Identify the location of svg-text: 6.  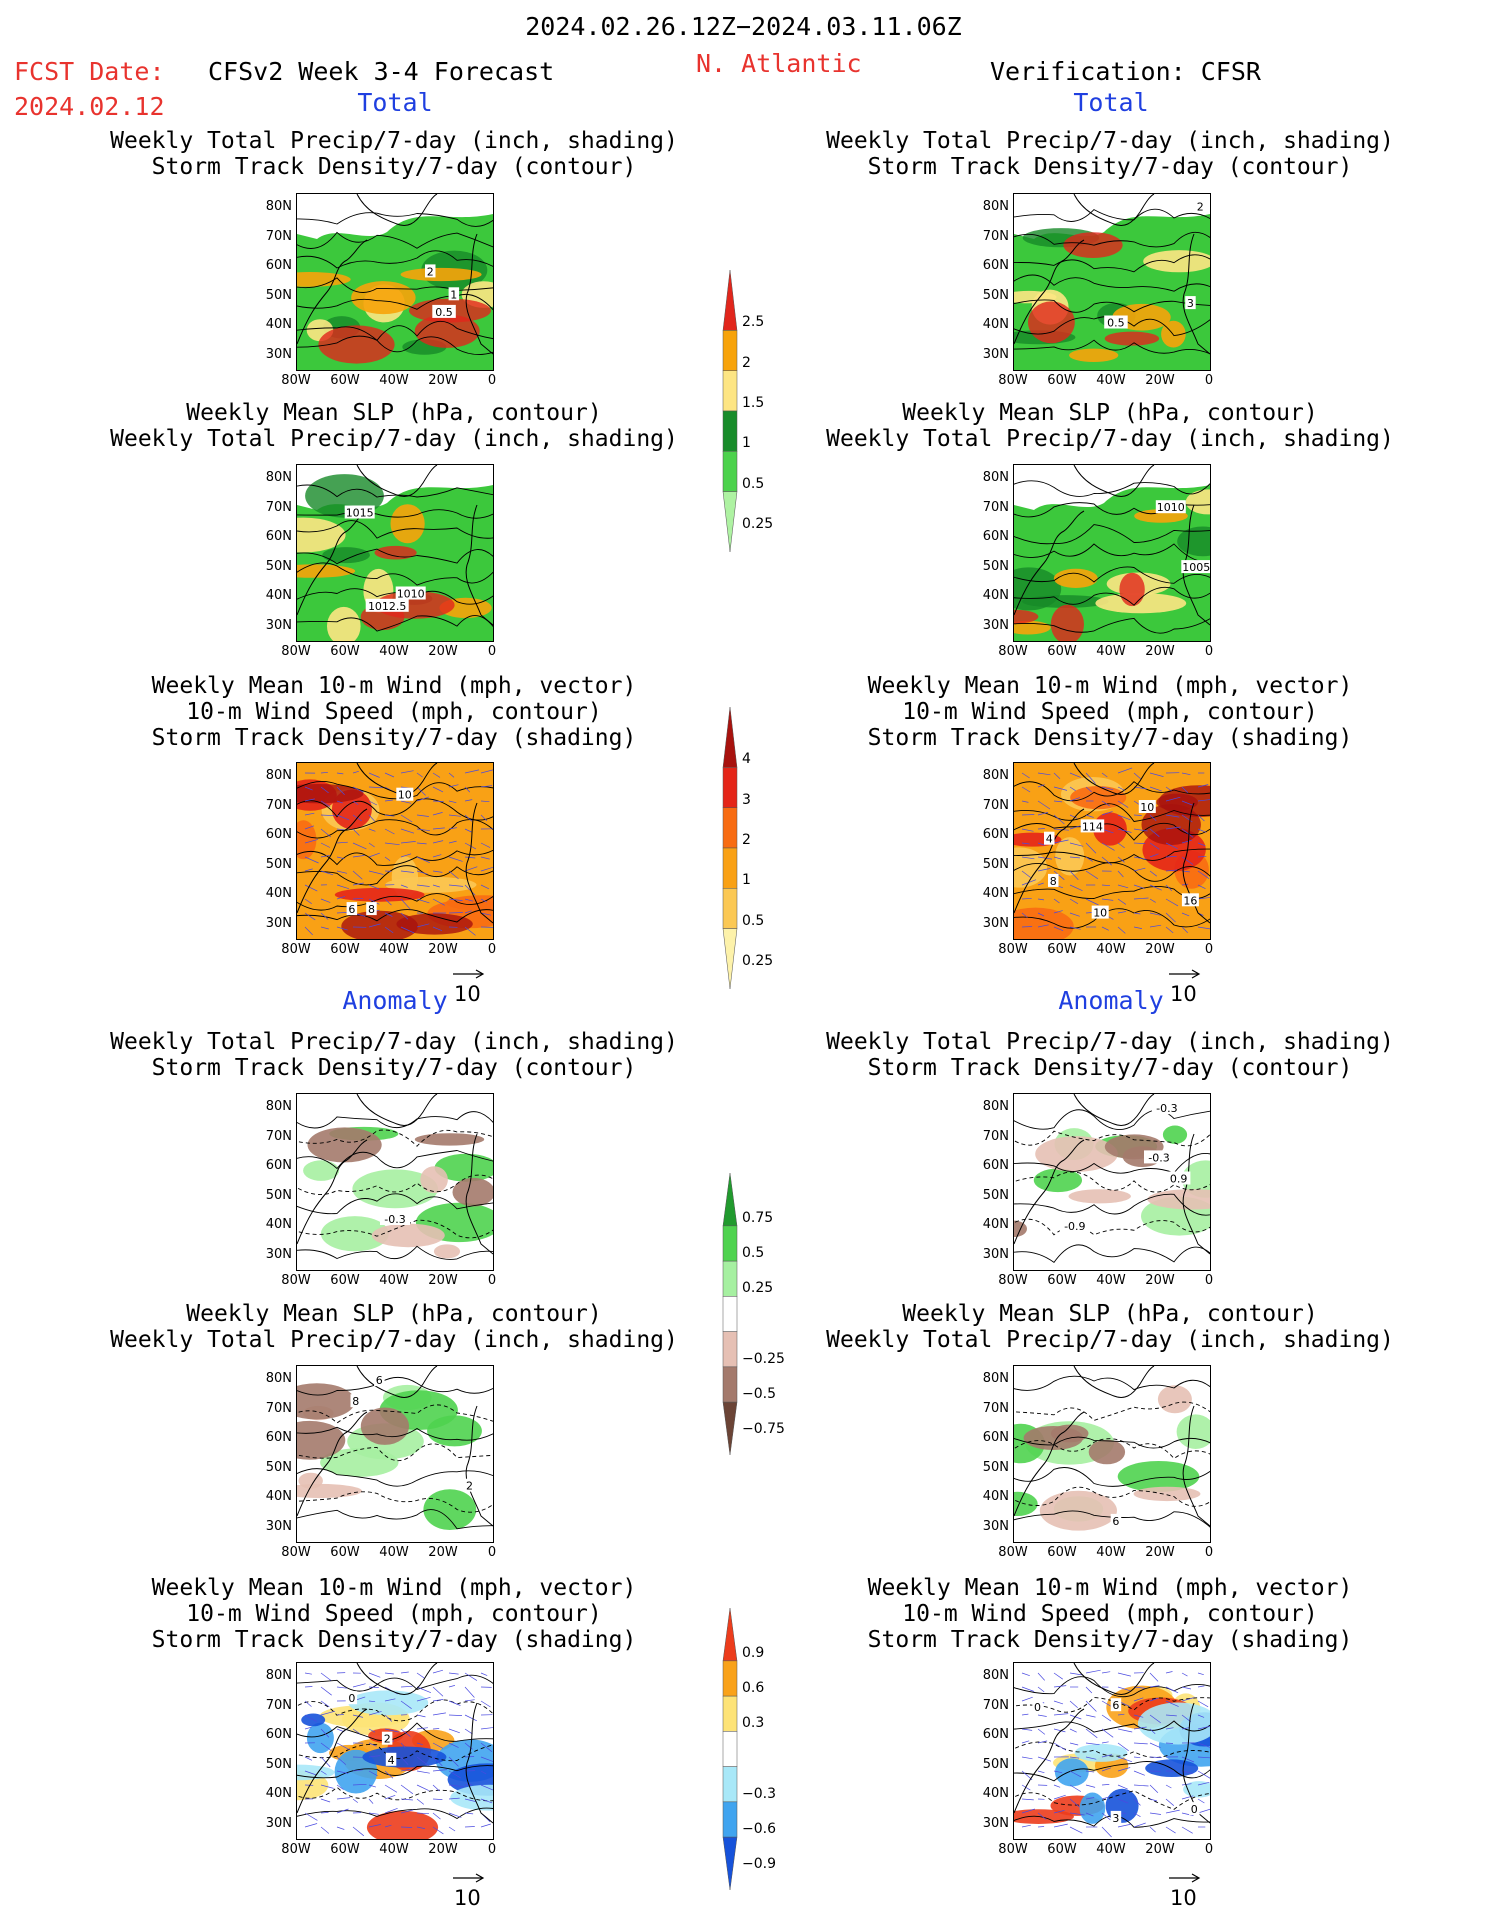
(1115, 1705).